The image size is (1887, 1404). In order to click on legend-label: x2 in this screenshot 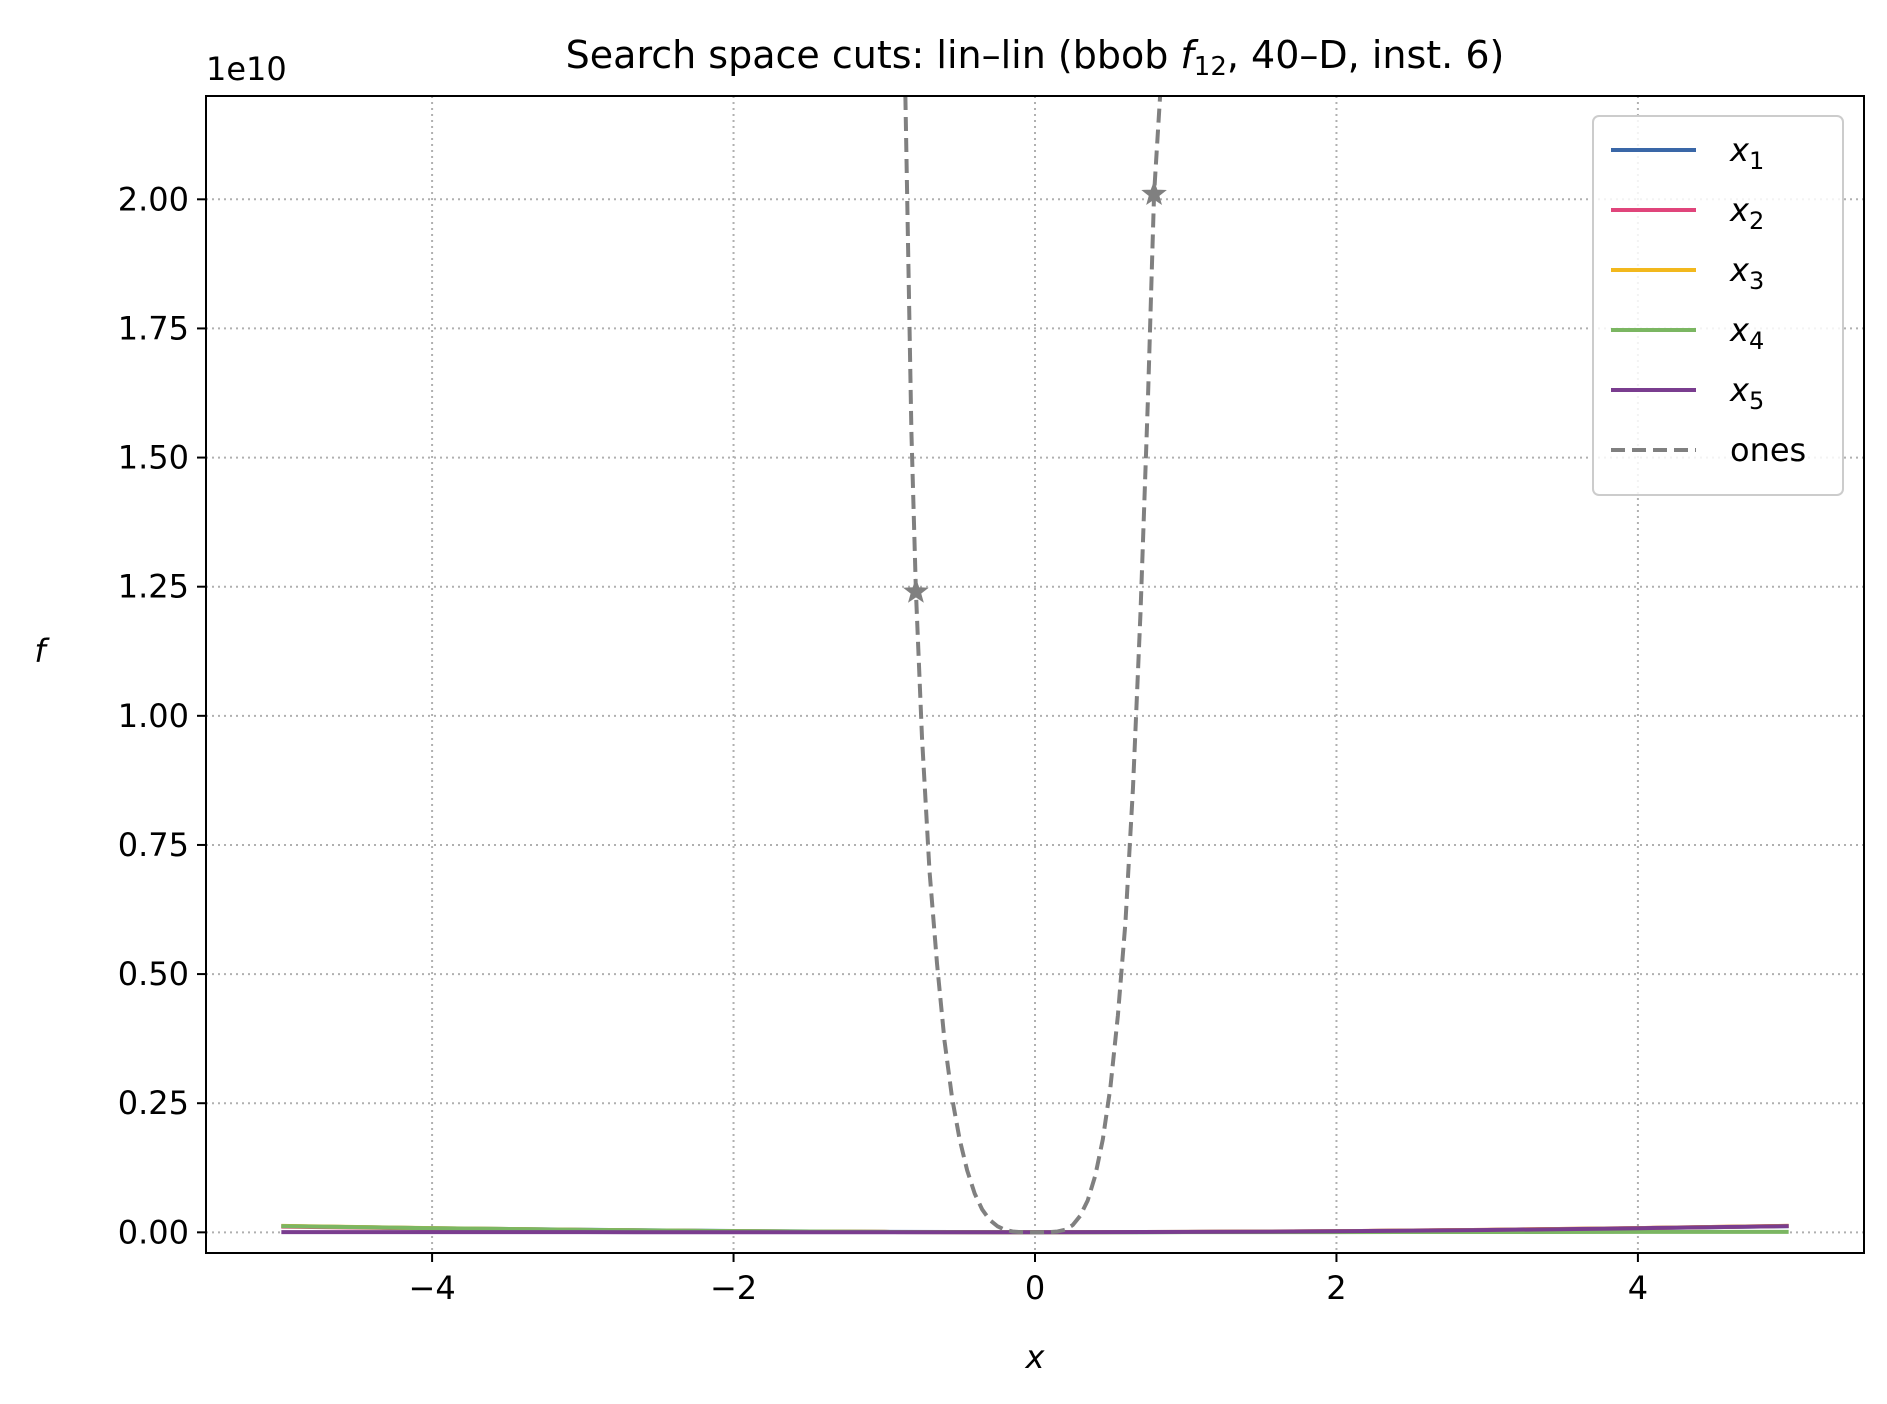, I will do `click(1746, 213)`.